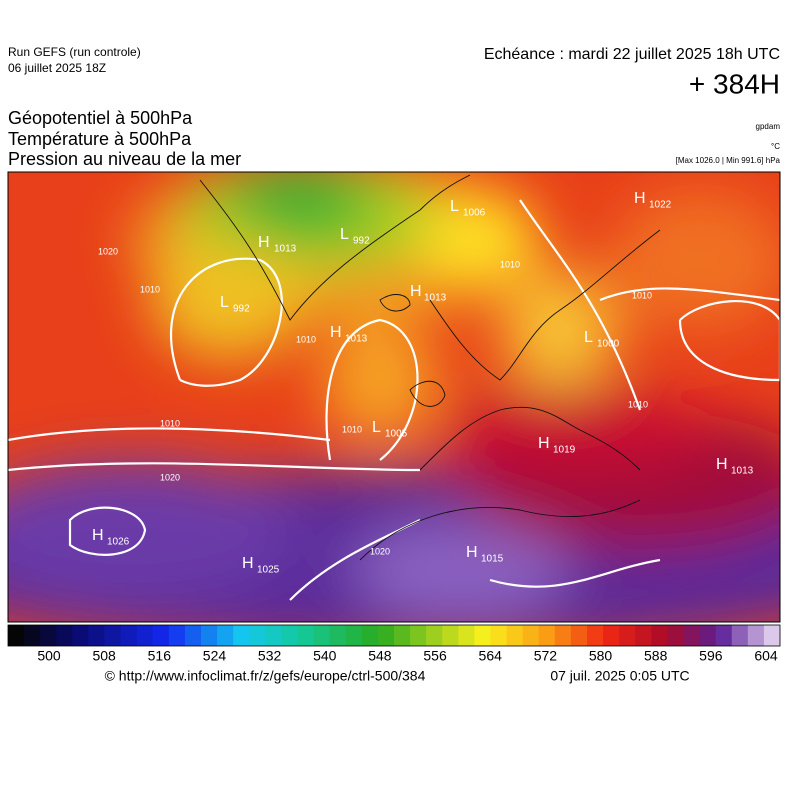  What do you see at coordinates (104, 656) in the screenshot?
I see `scale-label: 508` at bounding box center [104, 656].